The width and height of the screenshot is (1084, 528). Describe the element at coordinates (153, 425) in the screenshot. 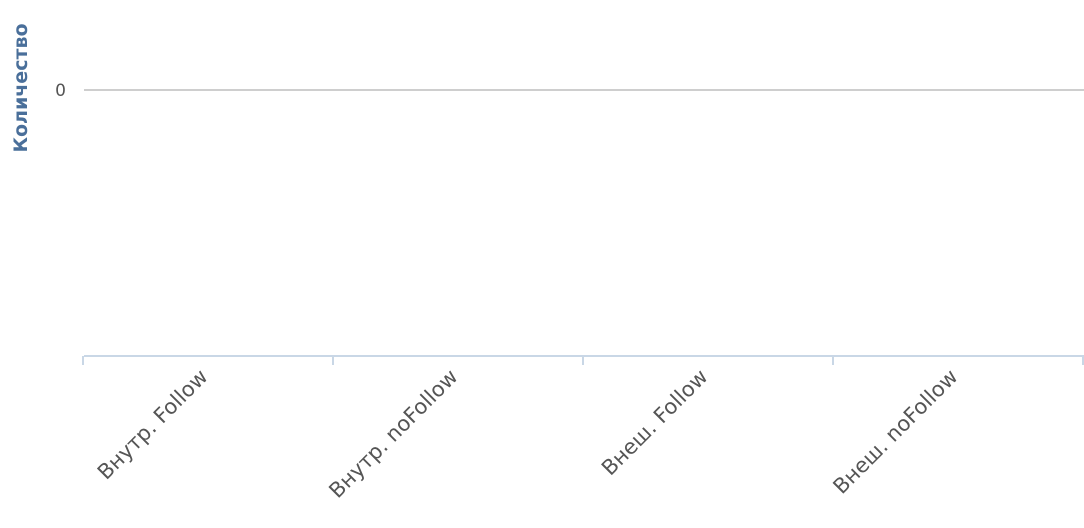

I see `x-tick-label: Внутр. Follow` at that location.